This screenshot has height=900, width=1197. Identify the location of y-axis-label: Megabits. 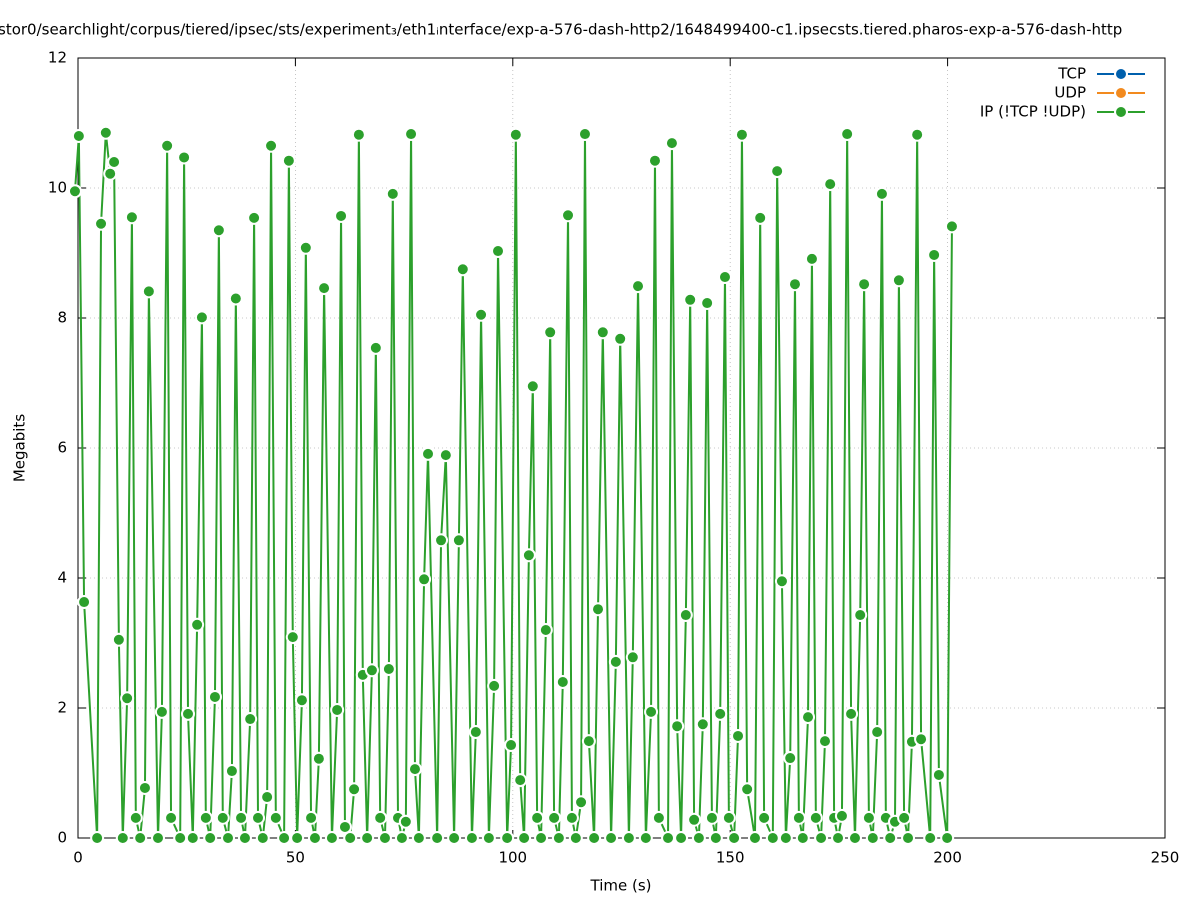
(20, 448).